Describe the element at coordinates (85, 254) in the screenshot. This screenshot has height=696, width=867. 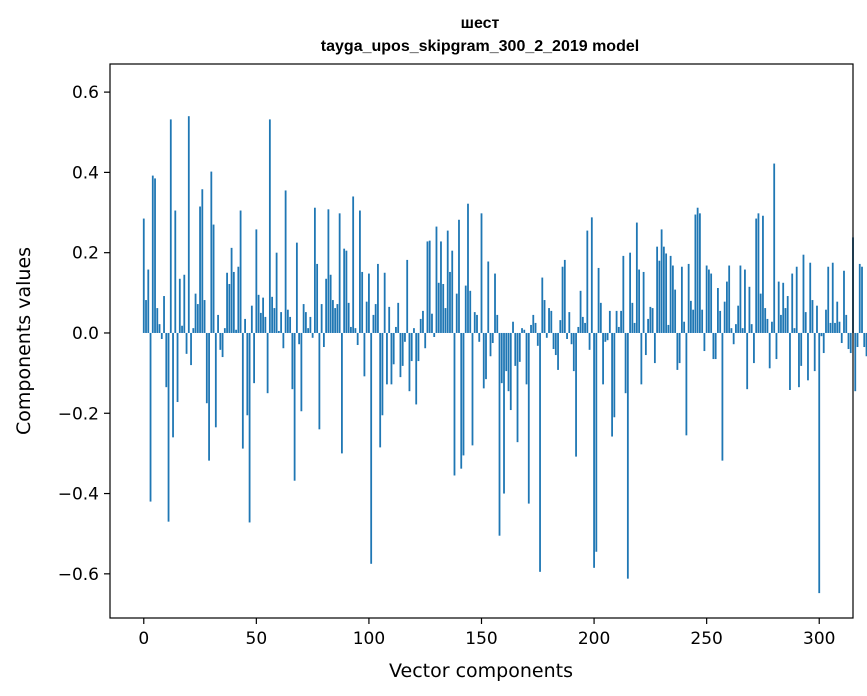
I see `y-tick-label-4: 0.2` at that location.